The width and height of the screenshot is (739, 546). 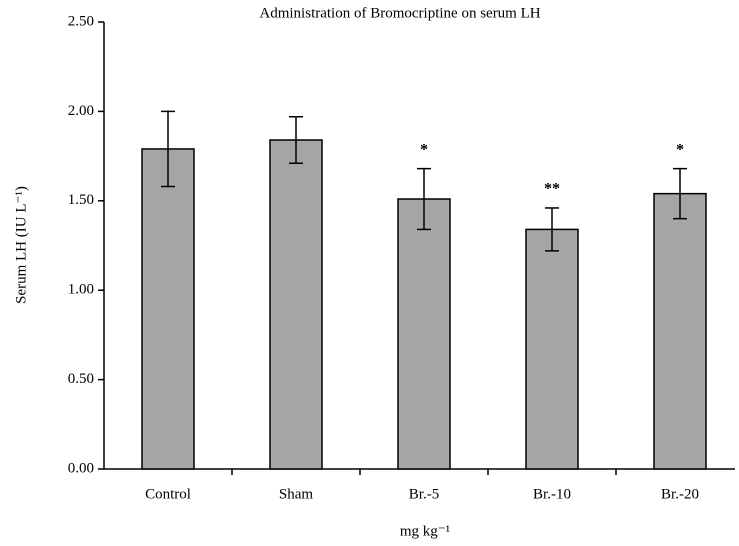 I want to click on annotation: **, so click(x=552, y=189).